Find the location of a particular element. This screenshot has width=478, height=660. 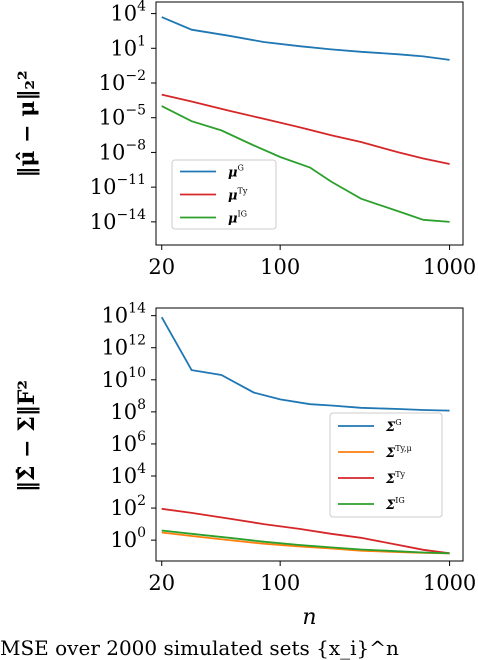

y-axis-label: ‖Σ̂ − Σ‖F² is located at coordinates (27, 436).